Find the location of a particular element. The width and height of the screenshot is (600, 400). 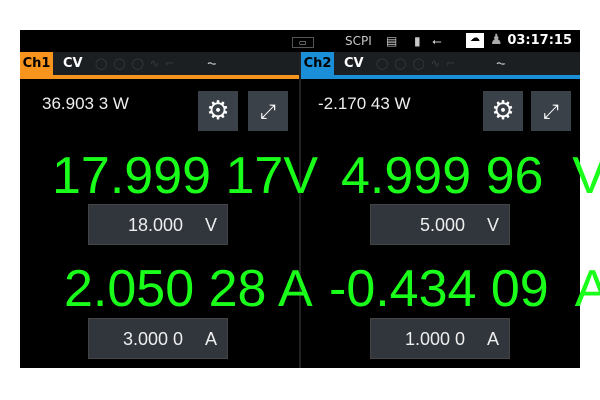

ch1-voltage-setpoint: 18.000 V is located at coordinates (158, 224).